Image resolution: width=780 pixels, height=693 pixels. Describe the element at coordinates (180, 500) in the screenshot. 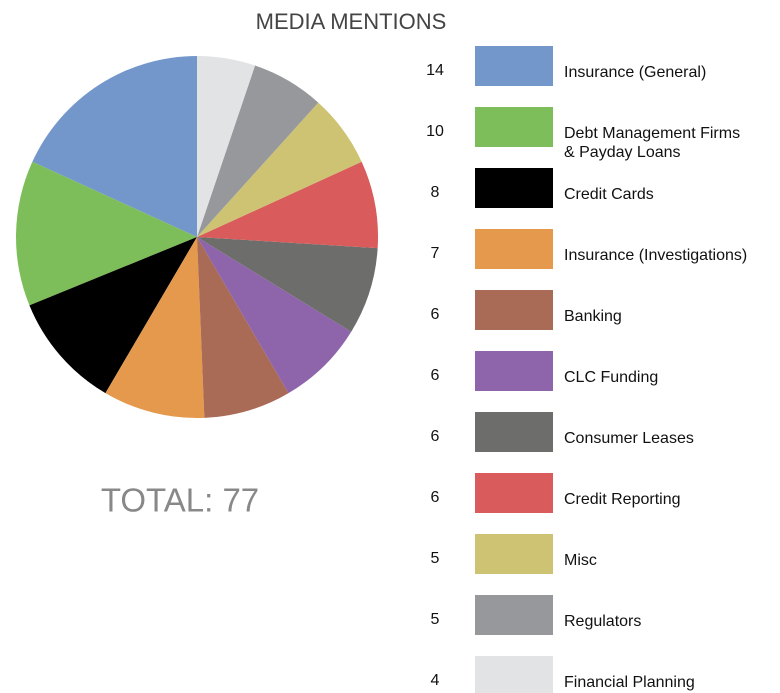

I see `total-label: TOTAL: 77` at that location.